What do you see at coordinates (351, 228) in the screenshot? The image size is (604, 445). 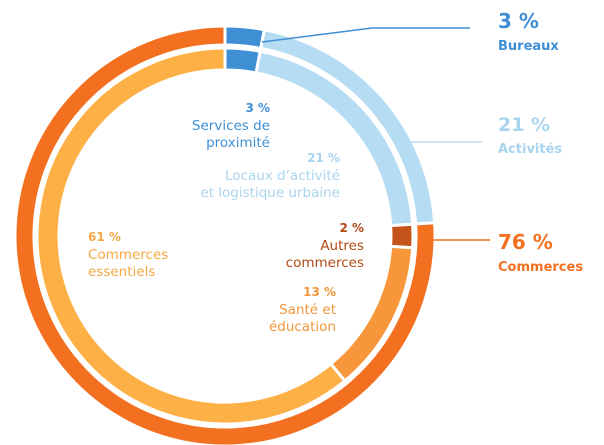 I see `value-label: 2 %` at bounding box center [351, 228].